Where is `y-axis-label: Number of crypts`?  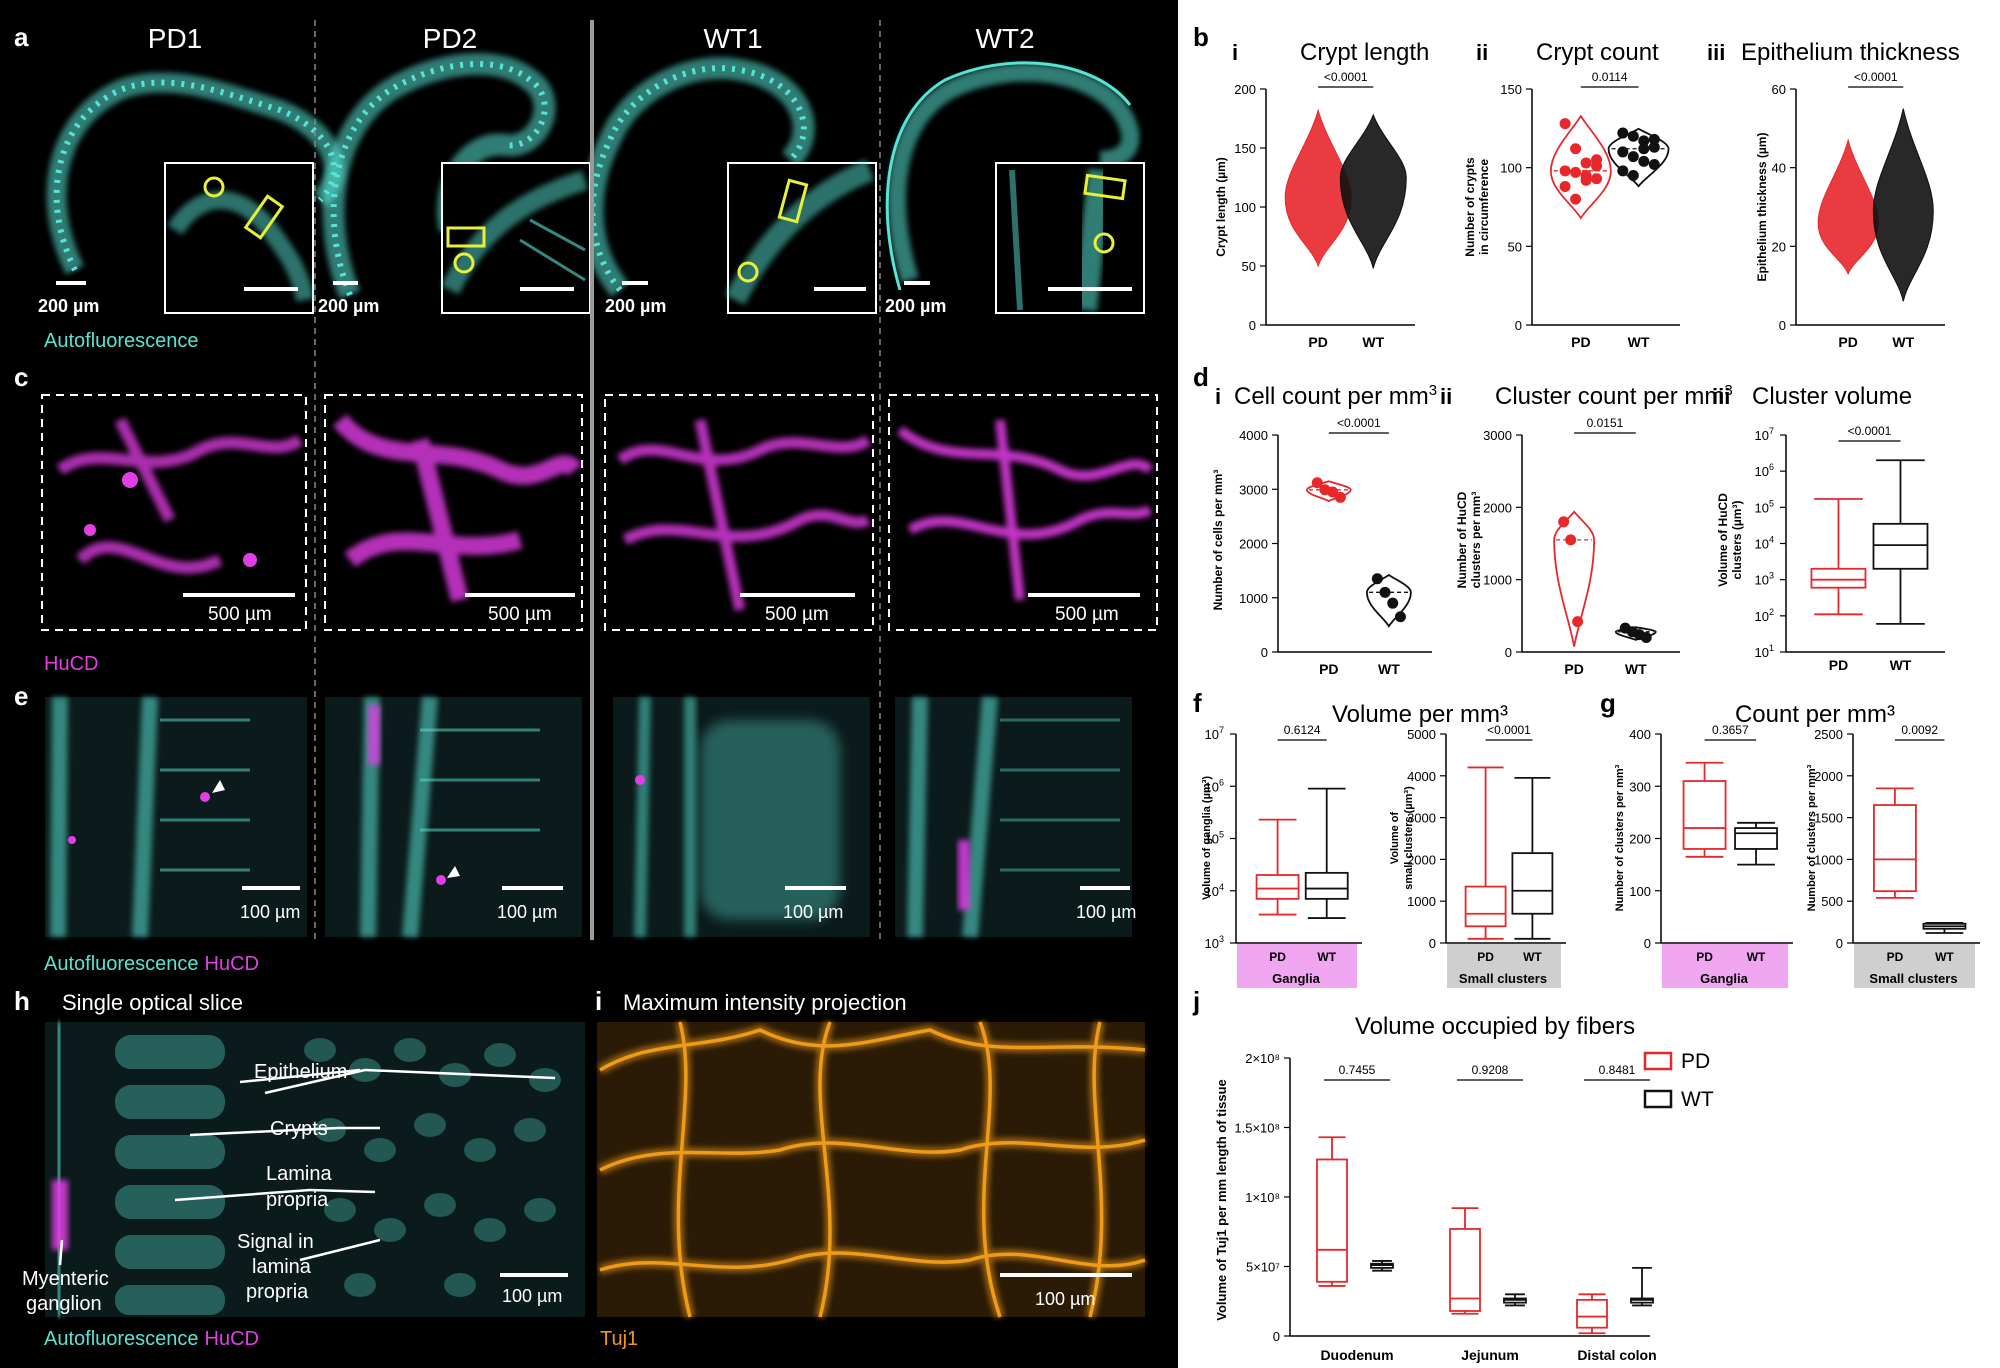
y-axis-label: Number of crypts is located at coordinates (1470, 207).